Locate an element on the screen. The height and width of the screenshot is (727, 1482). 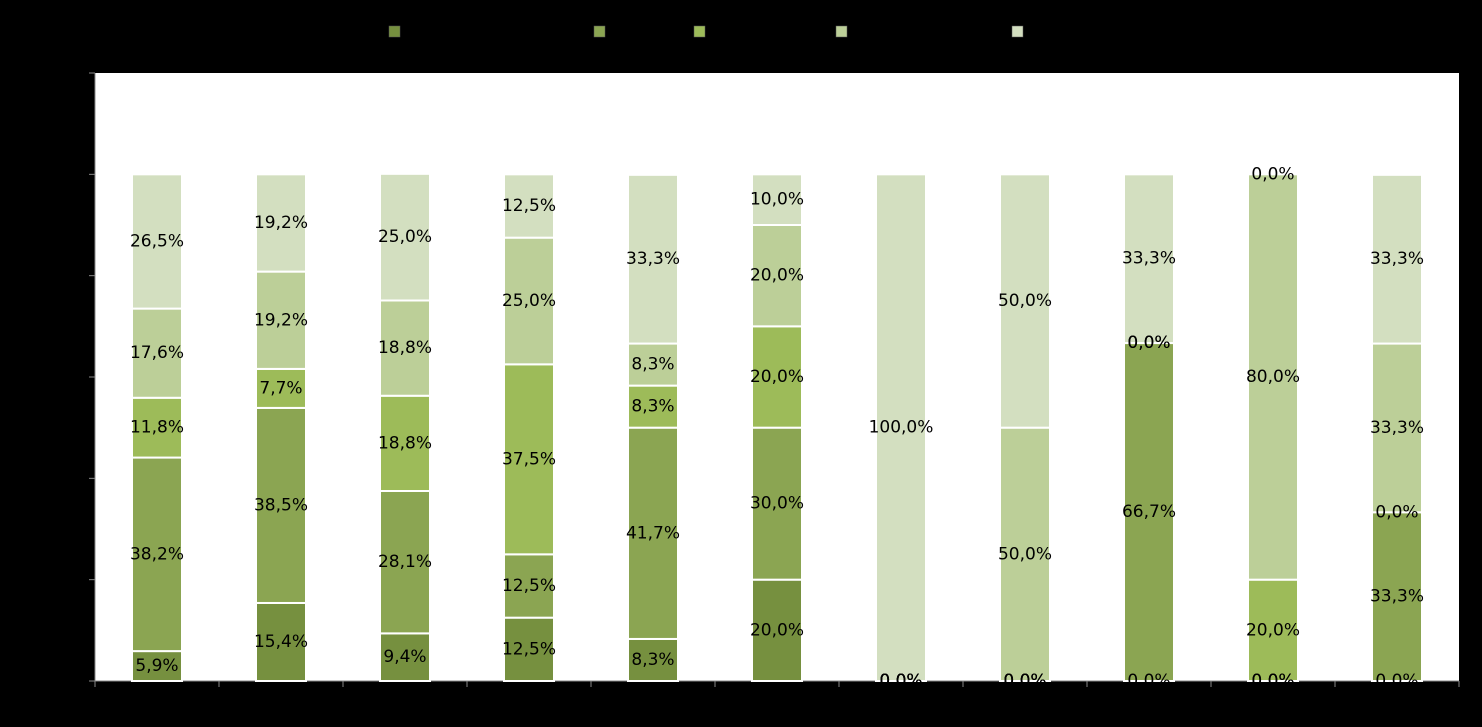
data-label: 37,5% is located at coordinates (529, 459).